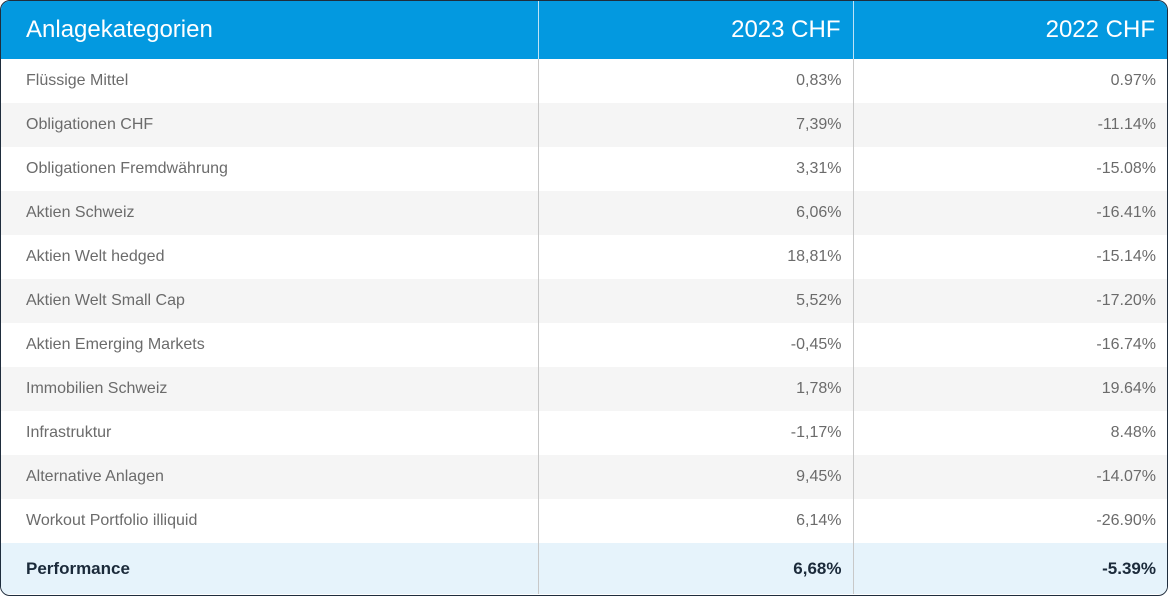  I want to click on table-row: Flüssige Mittel 0,83% 0.97%, so click(584, 81).